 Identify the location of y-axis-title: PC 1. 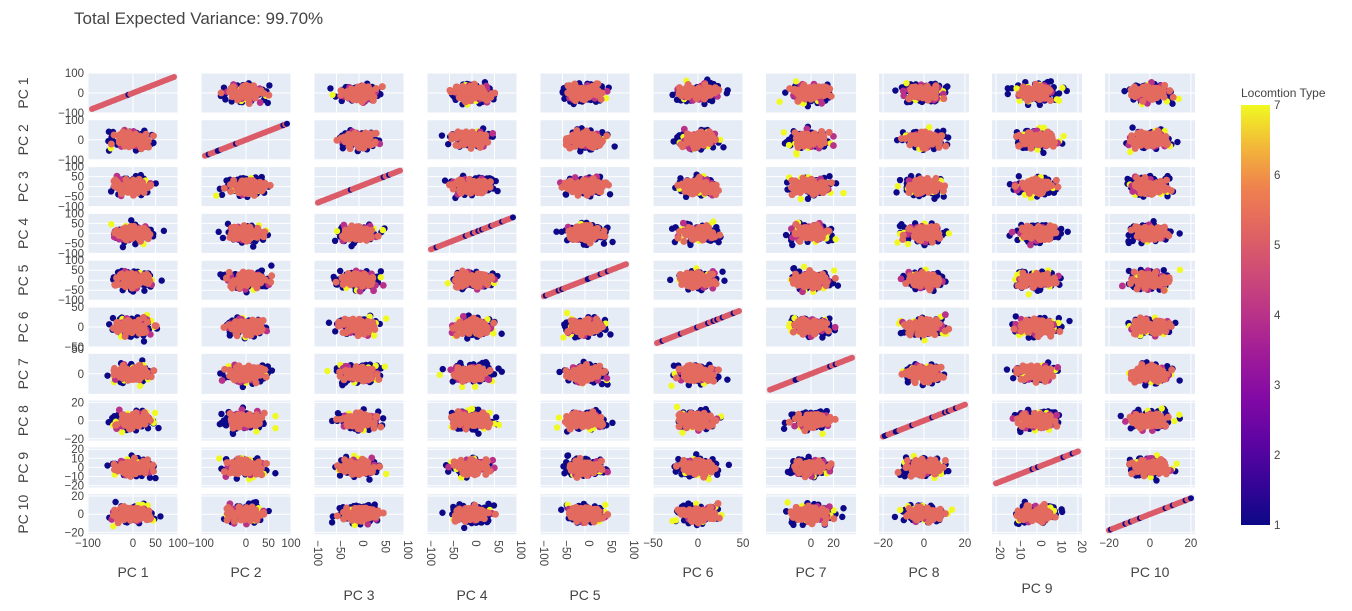
(23, 92).